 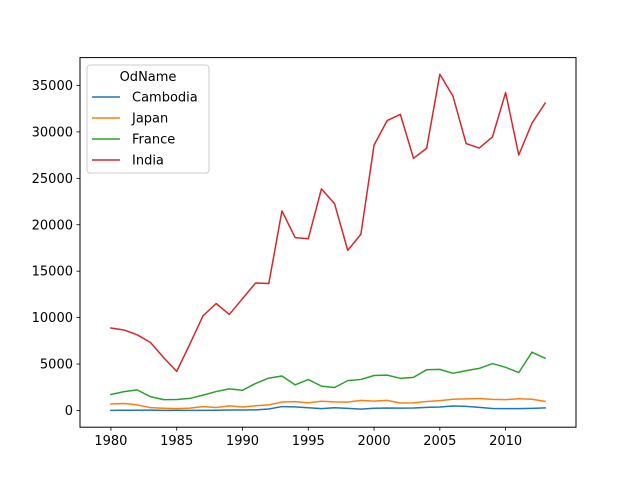 I want to click on legend-title: OdName, so click(x=148, y=77).